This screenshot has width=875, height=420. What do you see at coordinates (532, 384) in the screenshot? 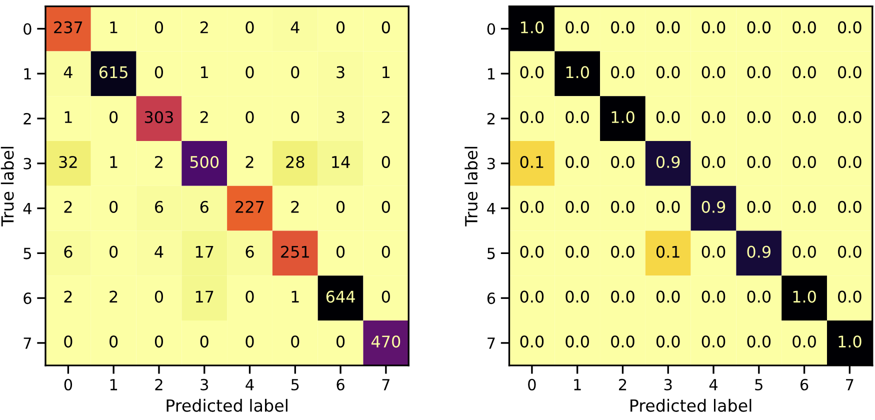
I see `x-tick-label: 0` at bounding box center [532, 384].